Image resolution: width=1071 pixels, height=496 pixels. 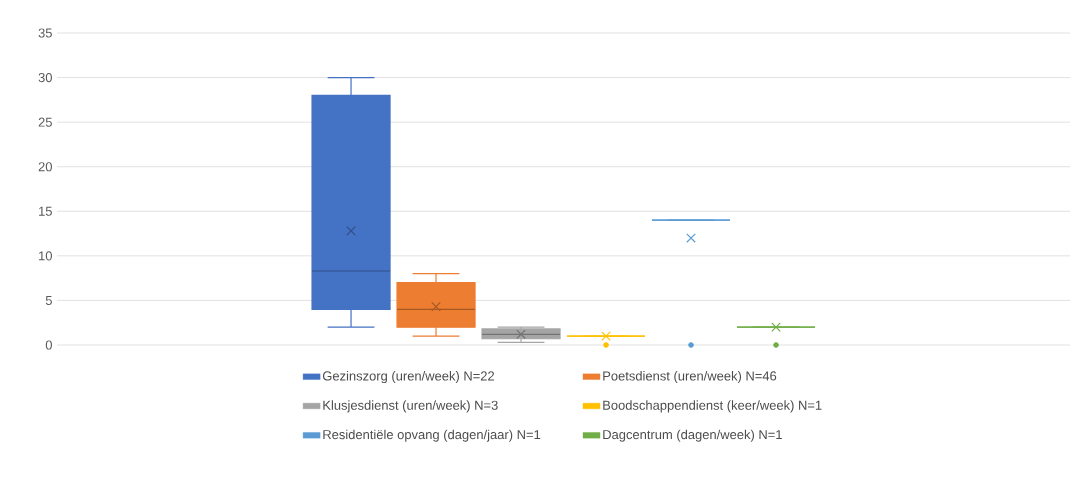 What do you see at coordinates (712, 406) in the screenshot?
I see `legend-label: Boodschappendienst (keer/week) N=1` at bounding box center [712, 406].